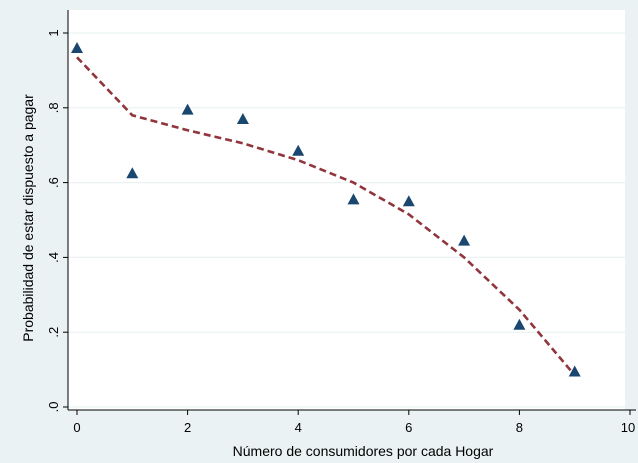 The height and width of the screenshot is (463, 638). What do you see at coordinates (53, 32) in the screenshot?
I see `y-tick-label: 1` at bounding box center [53, 32].